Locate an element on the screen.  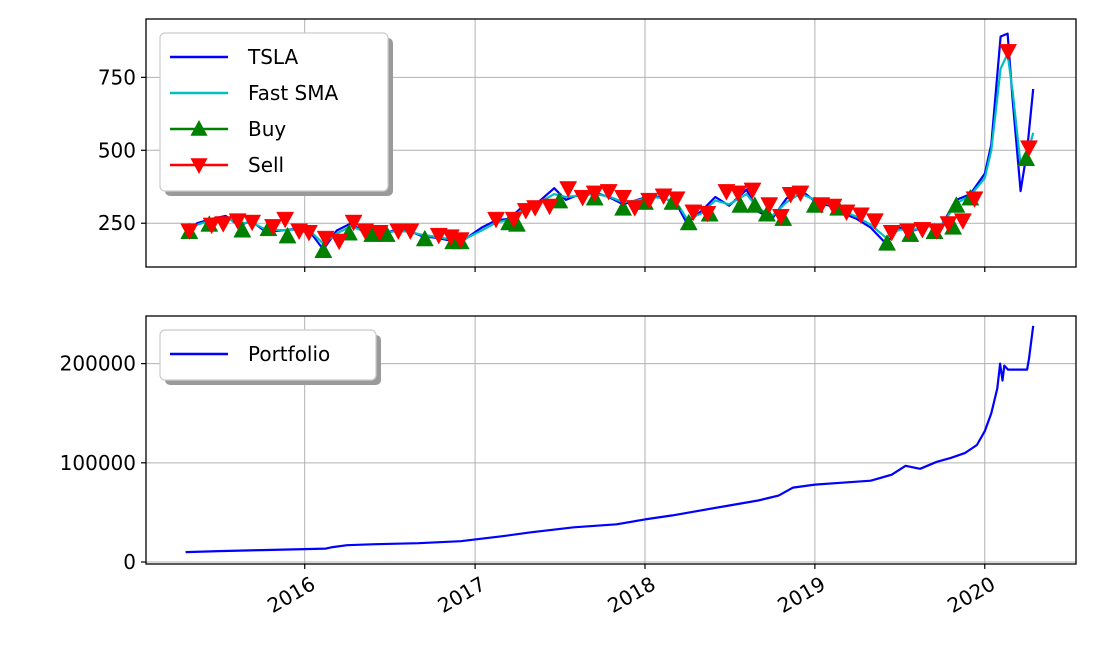
legend: TSLA Fast SMA Buy Sell is located at coordinates (276, 114).